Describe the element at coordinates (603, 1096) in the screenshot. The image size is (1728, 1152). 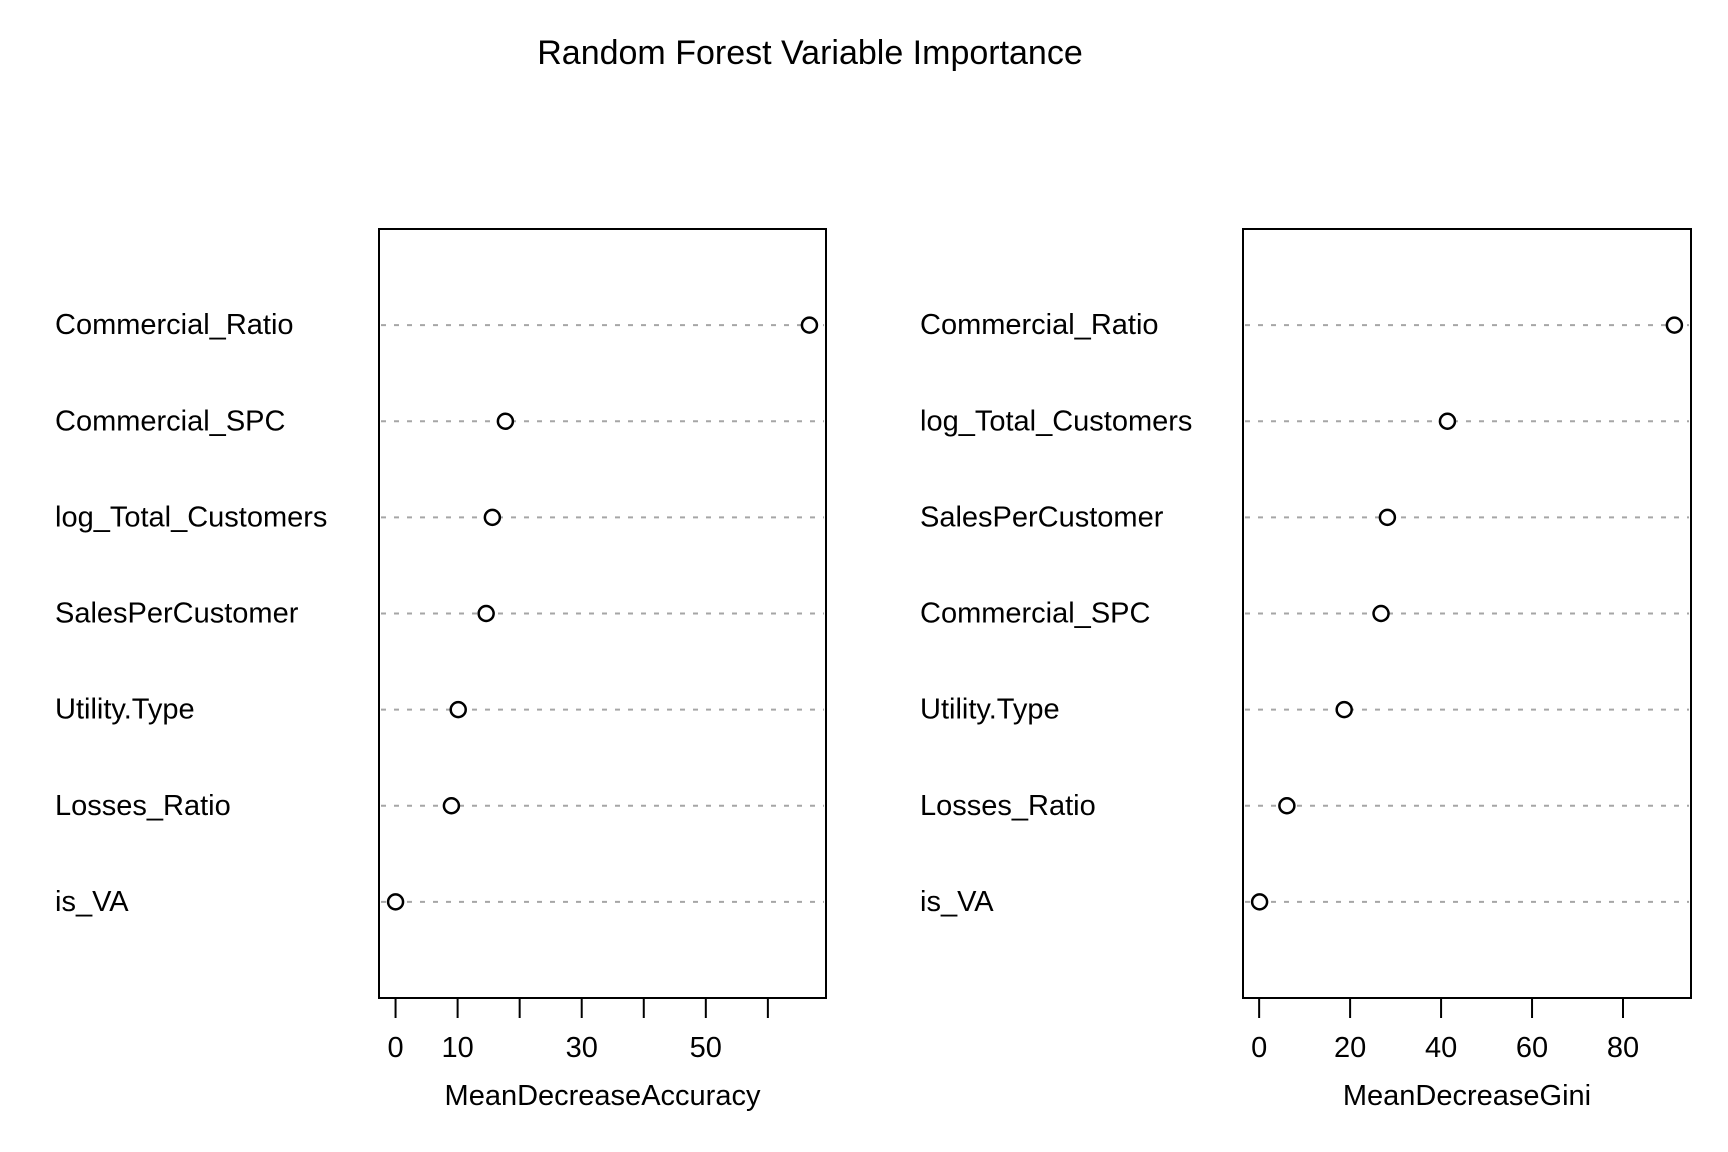
I see `x-axis-label: MeanDecreaseAccuracy` at that location.